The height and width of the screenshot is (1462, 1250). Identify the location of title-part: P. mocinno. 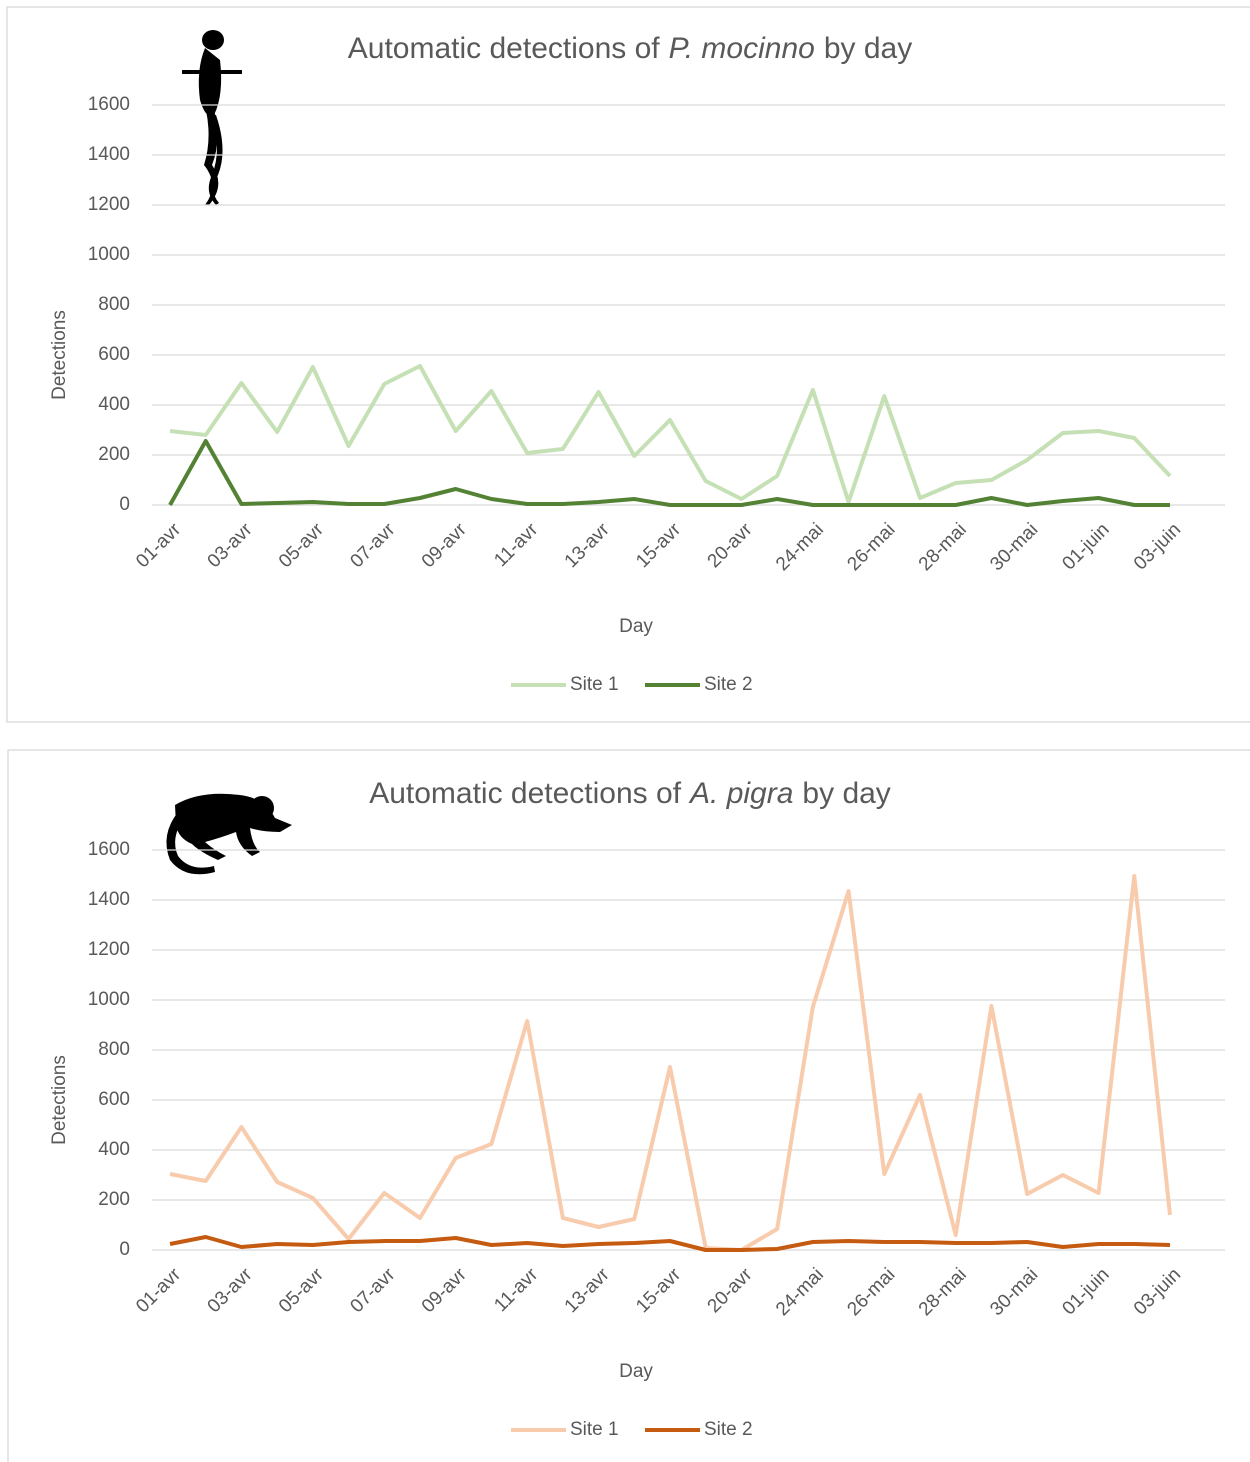
(742, 48).